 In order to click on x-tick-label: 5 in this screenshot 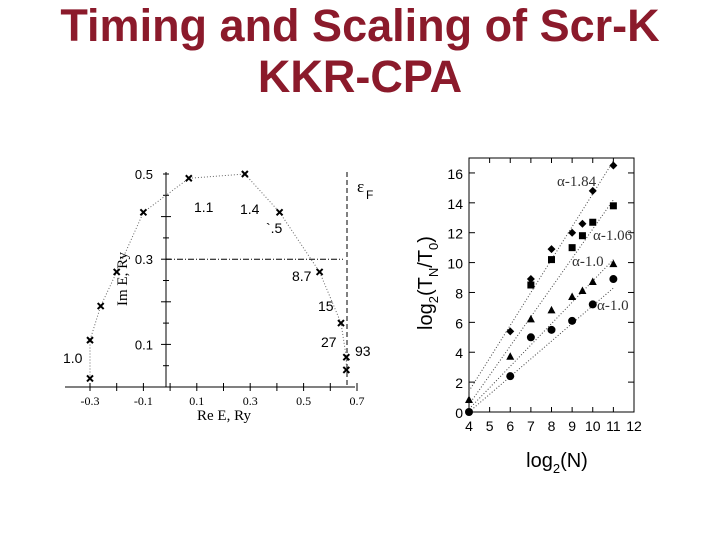, I will do `click(490, 426)`.